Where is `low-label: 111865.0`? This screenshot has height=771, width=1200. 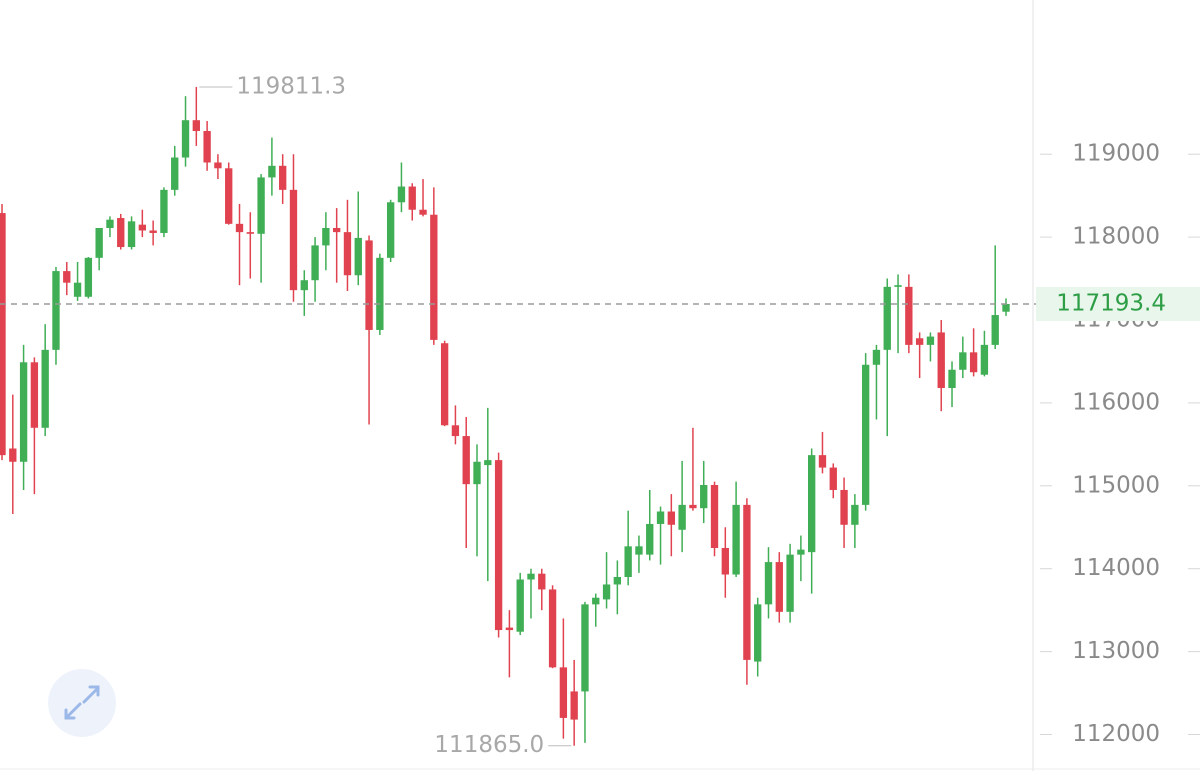
low-label: 111865.0 is located at coordinates (489, 745).